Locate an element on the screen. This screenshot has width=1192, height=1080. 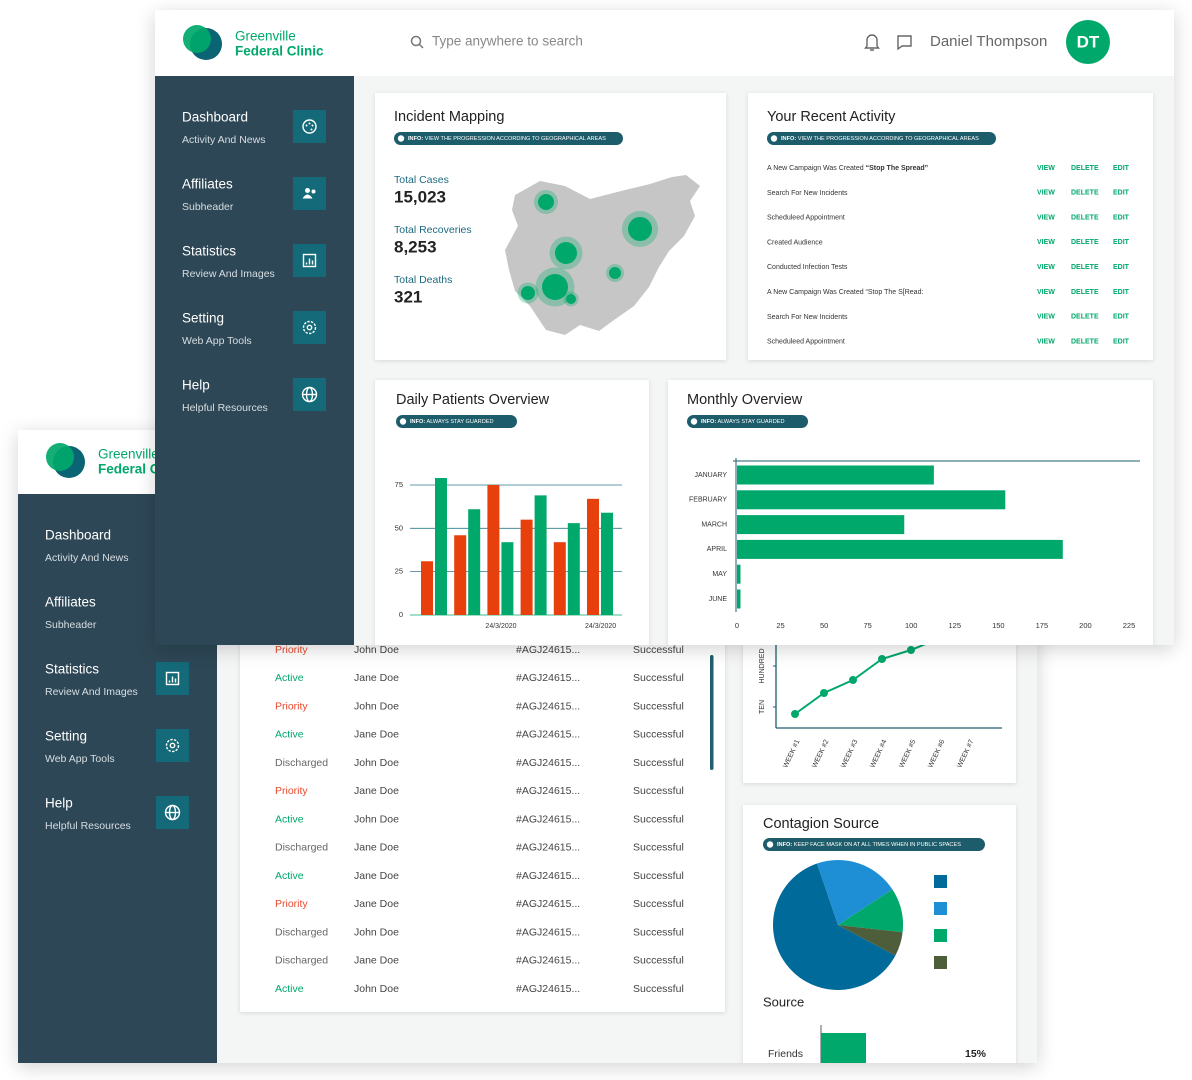
status: Discharged is located at coordinates (301, 848).